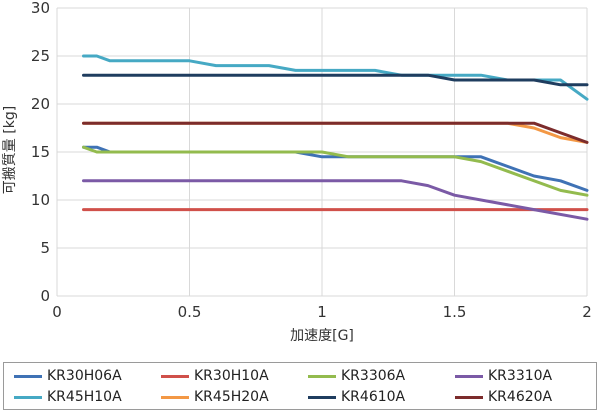 This screenshot has width=602, height=416. Describe the element at coordinates (40, 8) in the screenshot. I see `y-tick-label: 30` at that location.